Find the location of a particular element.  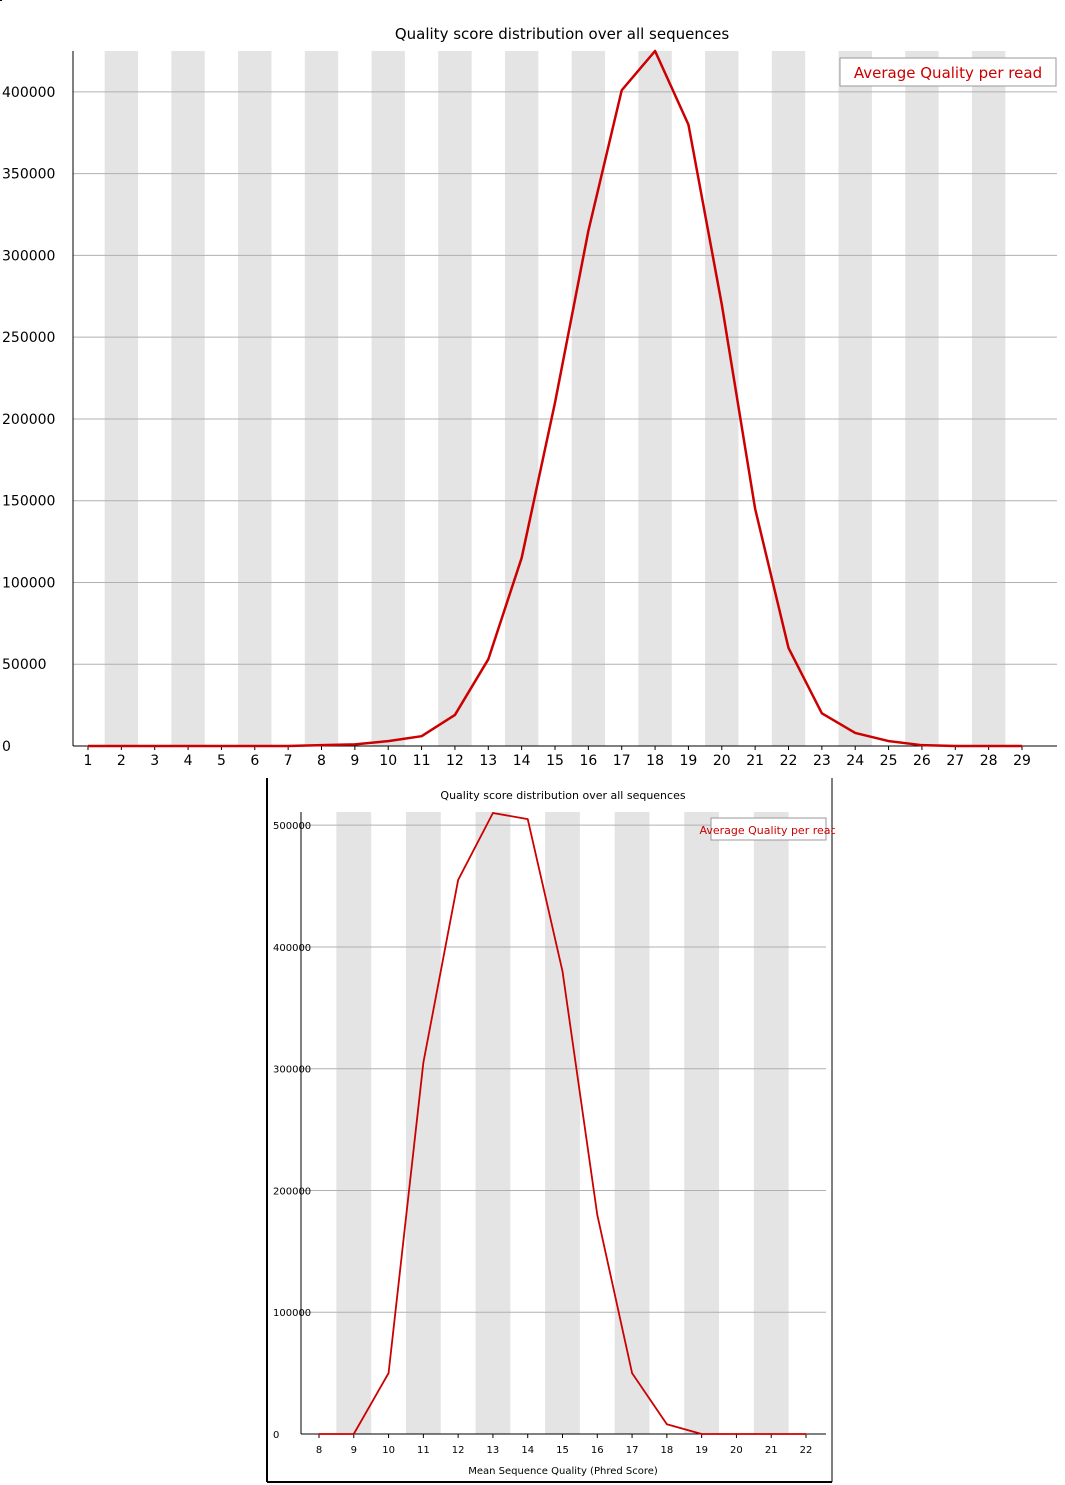

chart1-x-axis-title: Mean Sequence Quality (Phred Score) is located at coordinates (563, 1471).